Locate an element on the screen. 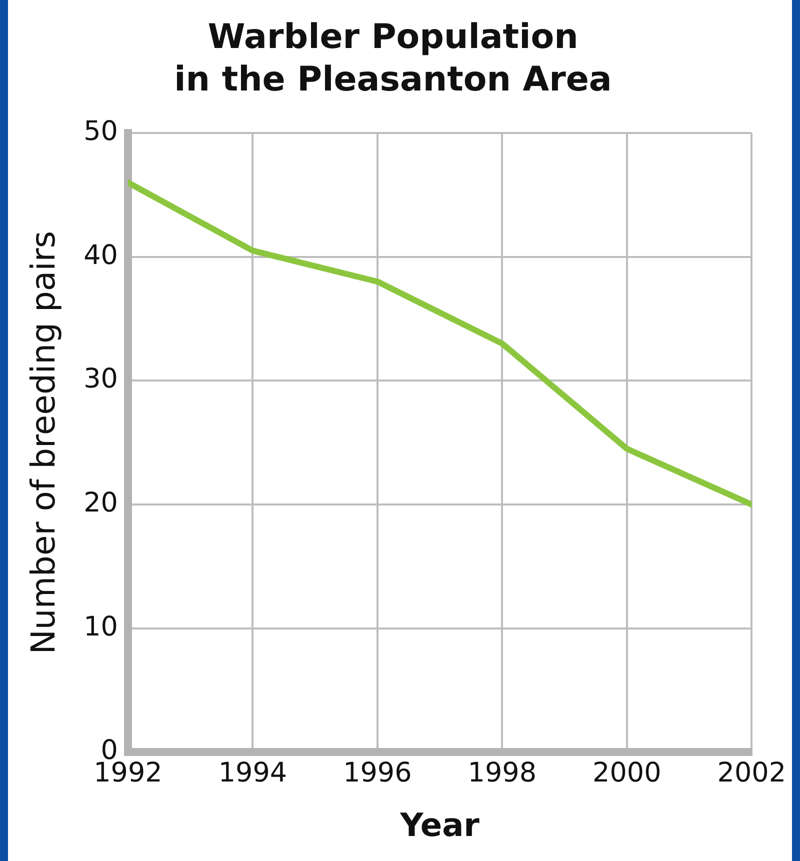 The width and height of the screenshot is (800, 861). y-tick-label: 10 is located at coordinates (101, 626).